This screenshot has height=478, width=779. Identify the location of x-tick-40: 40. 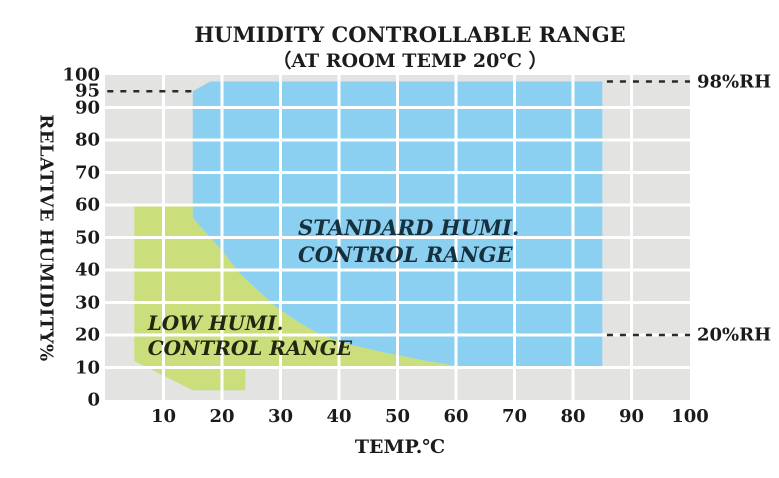
(339, 416).